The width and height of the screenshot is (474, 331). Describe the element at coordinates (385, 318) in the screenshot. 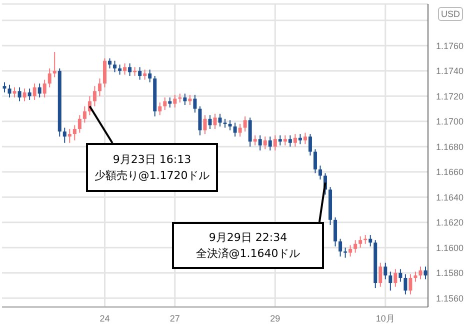

I see `x-tick-label: 10月` at that location.